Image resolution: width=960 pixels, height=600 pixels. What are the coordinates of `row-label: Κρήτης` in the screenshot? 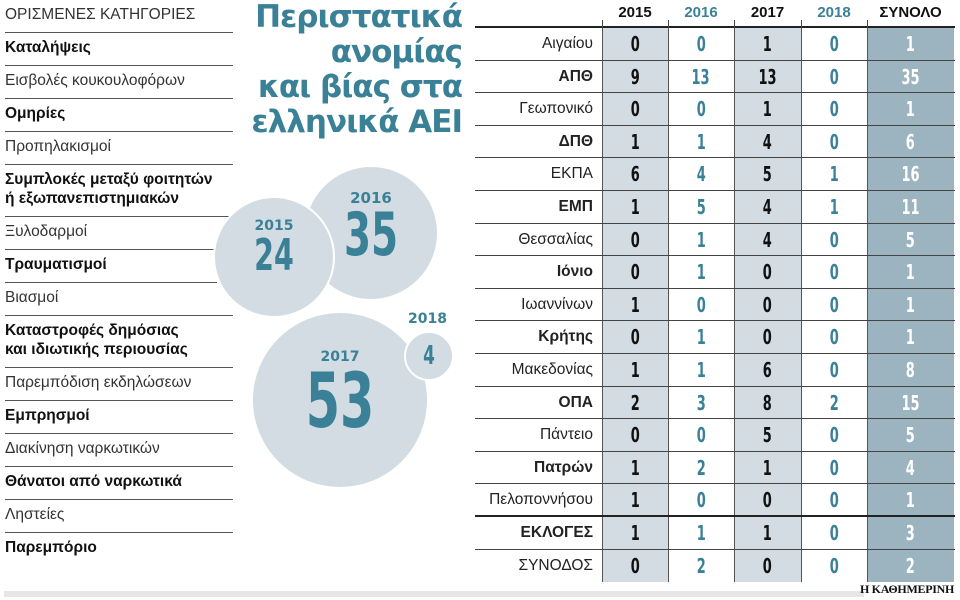 It's located at (565, 337).